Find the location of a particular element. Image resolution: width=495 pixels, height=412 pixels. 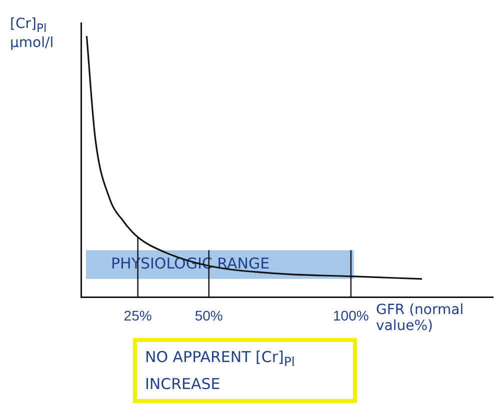

x-tick-label: 25% is located at coordinates (138, 315).